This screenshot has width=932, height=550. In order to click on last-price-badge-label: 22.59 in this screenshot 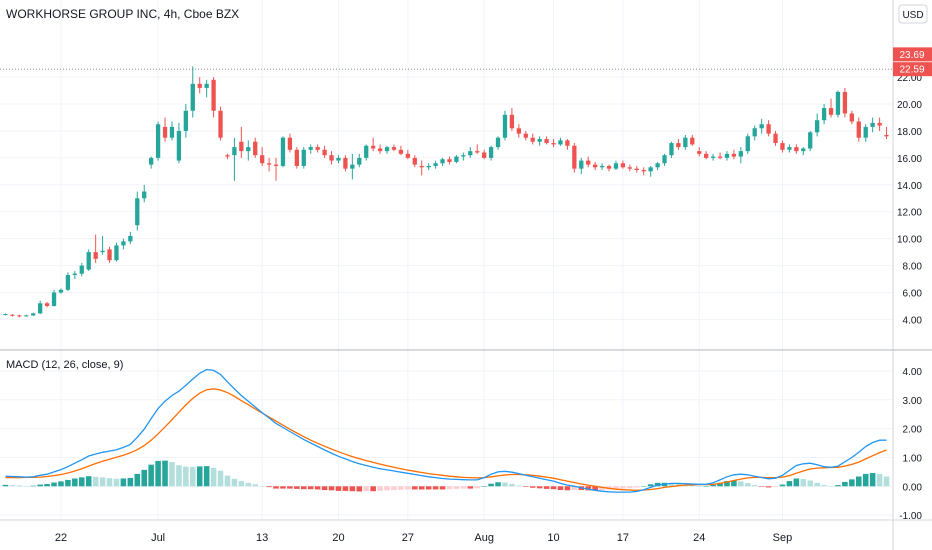, I will do `click(911, 70)`.